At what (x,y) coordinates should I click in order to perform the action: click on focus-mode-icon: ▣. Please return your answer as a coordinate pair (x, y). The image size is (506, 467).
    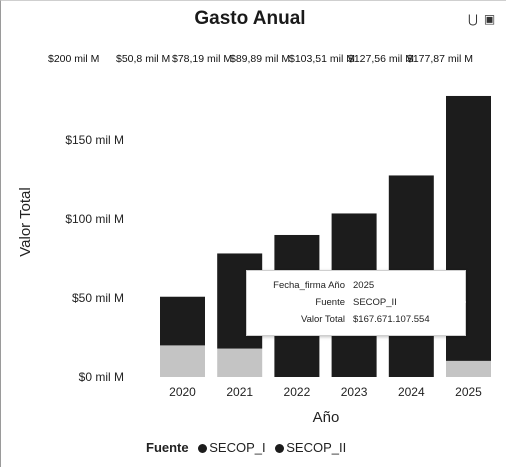
    Looking at the image, I should click on (489, 19).